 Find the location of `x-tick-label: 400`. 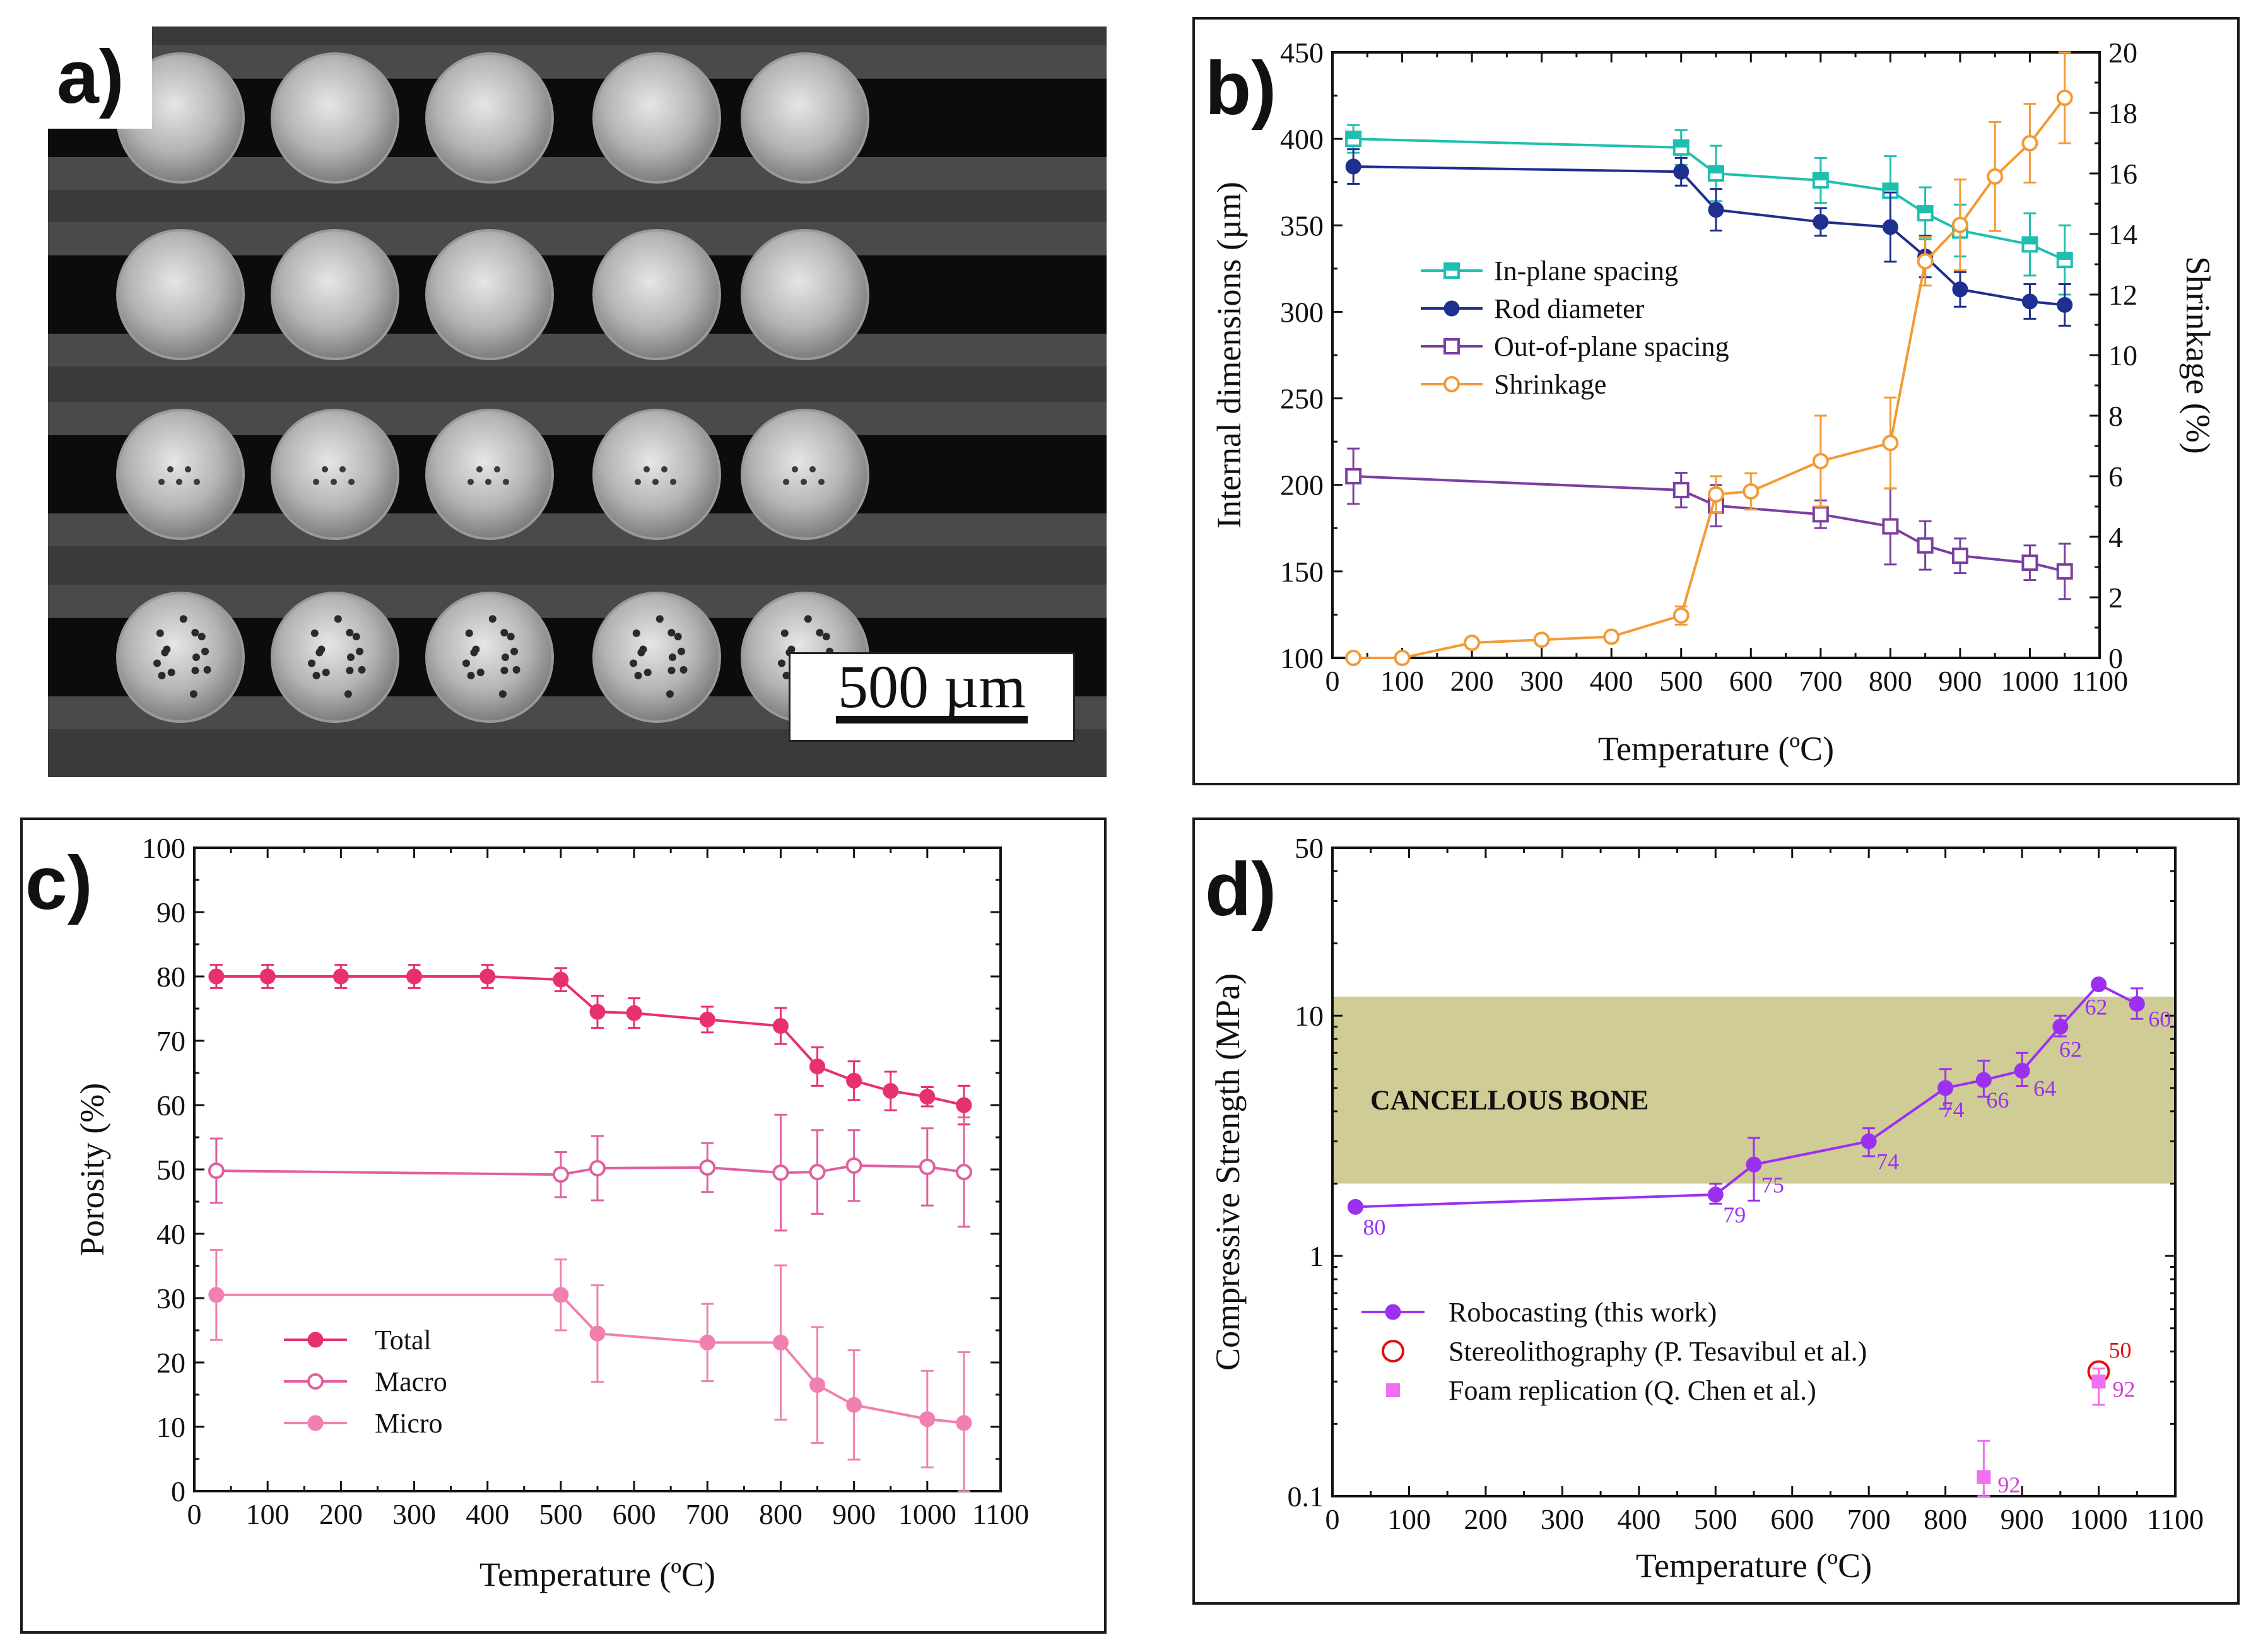

x-tick-label: 400 is located at coordinates (1612, 681).